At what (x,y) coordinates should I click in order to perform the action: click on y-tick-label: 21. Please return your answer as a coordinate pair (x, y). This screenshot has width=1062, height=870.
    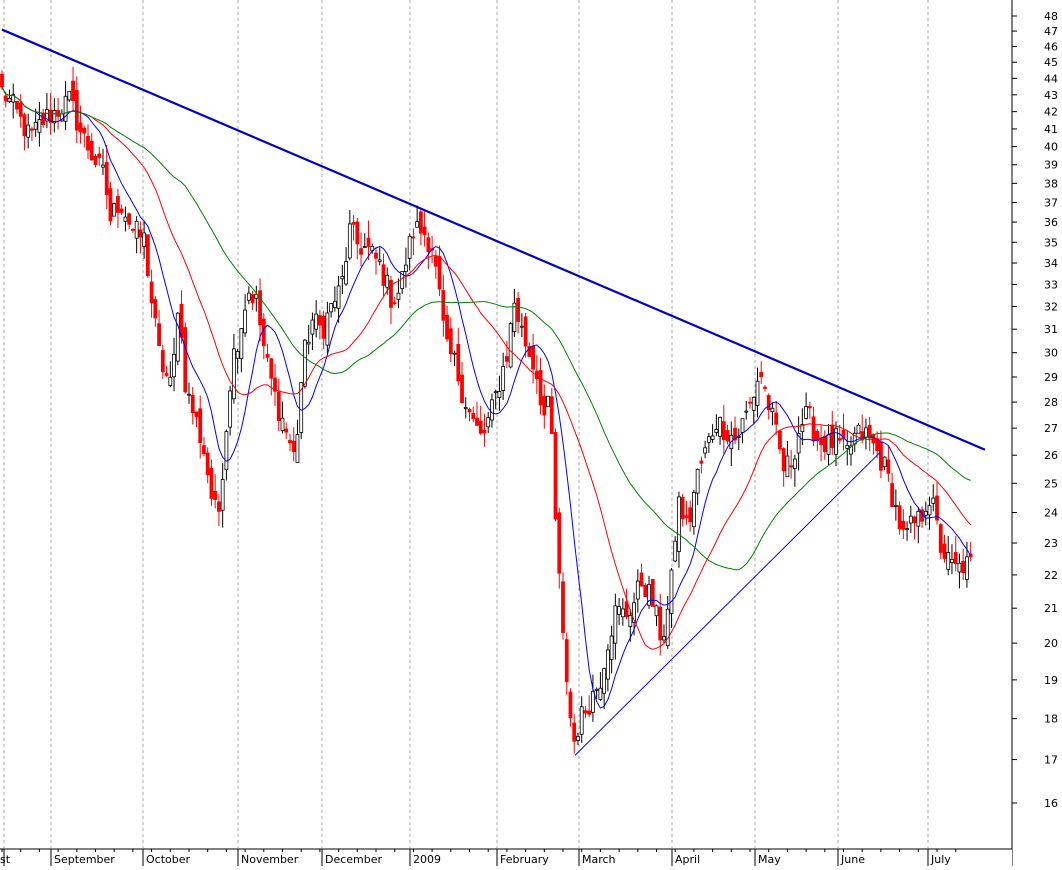
    Looking at the image, I should click on (1051, 608).